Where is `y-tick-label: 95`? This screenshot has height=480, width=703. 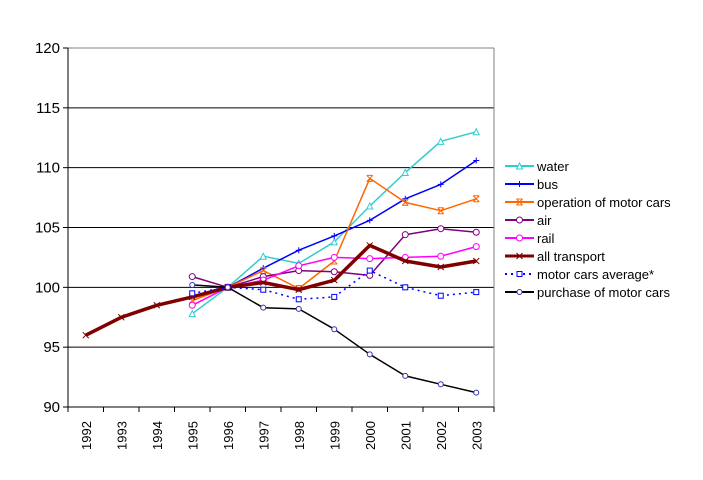
y-tick-label: 95 is located at coordinates (51, 347).